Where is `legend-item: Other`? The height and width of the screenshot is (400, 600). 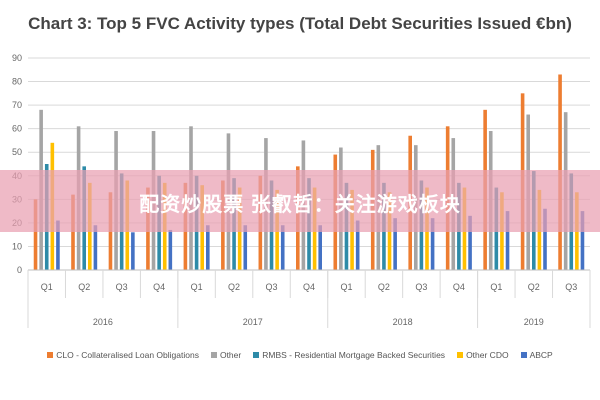
legend-item: Other is located at coordinates (226, 355).